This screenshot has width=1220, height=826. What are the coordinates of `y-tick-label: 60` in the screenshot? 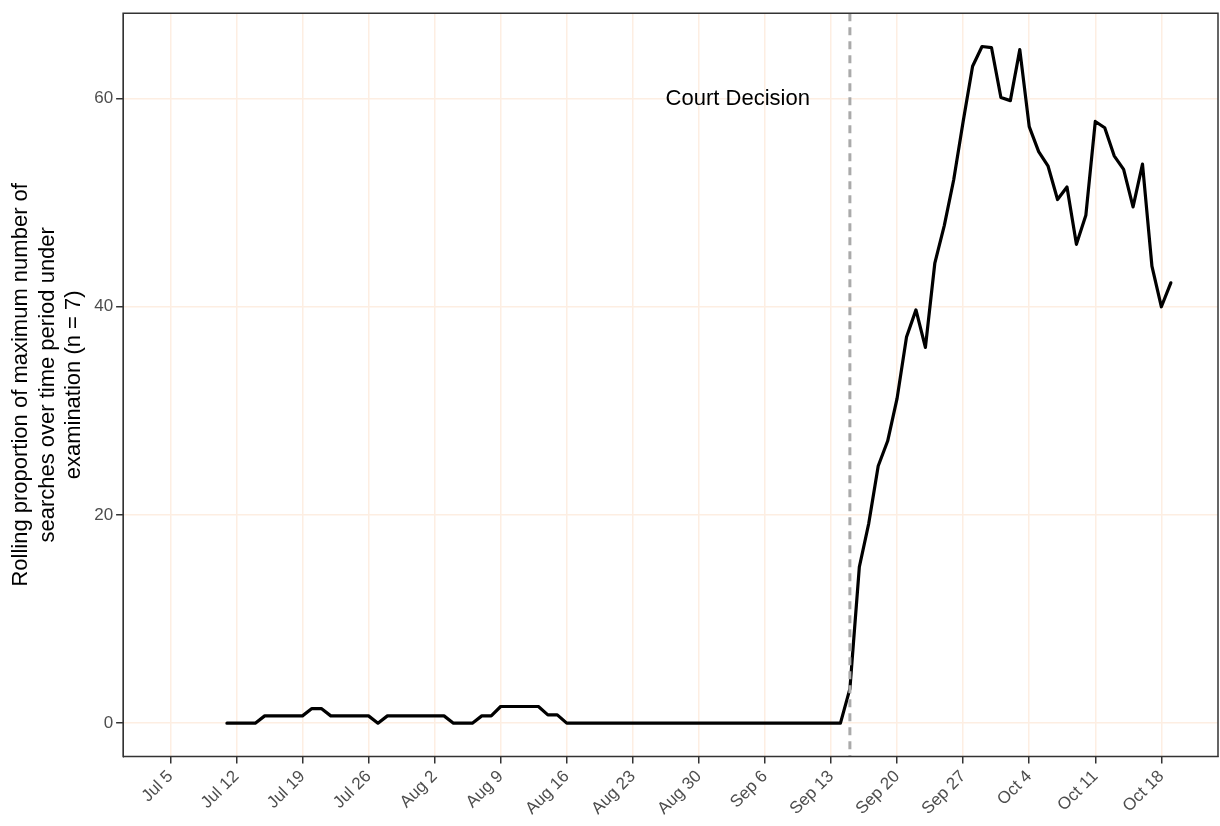 It's located at (104, 98).